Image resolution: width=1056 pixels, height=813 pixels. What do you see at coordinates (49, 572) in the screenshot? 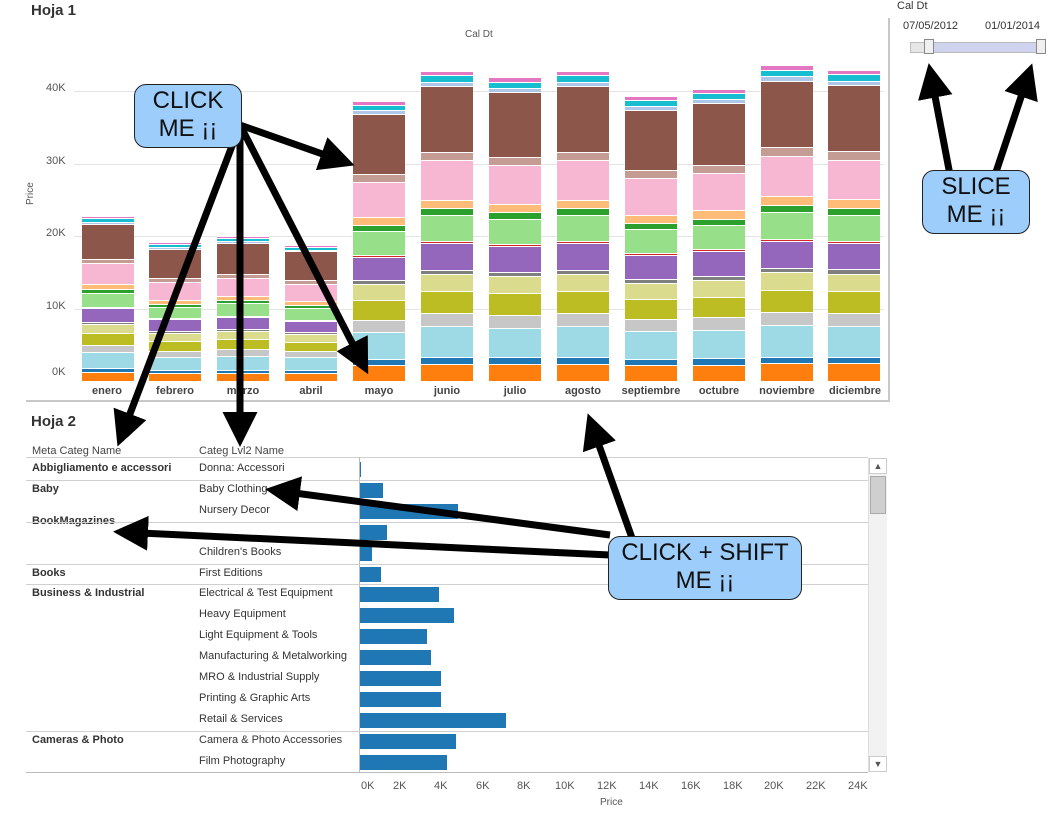
I see `meta-categ-label: Books` at bounding box center [49, 572].